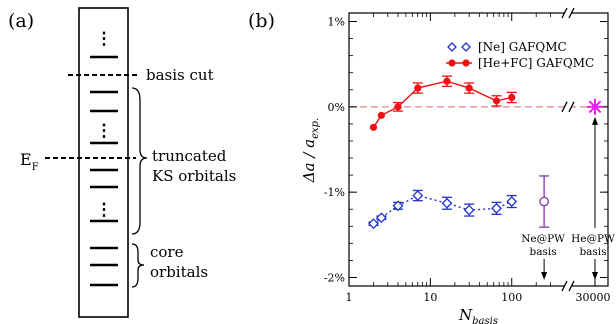 The width and height of the screenshot is (616, 324). Describe the element at coordinates (536, 63) in the screenshot. I see `legend-label: [He+FC] GAFQMC` at that location.